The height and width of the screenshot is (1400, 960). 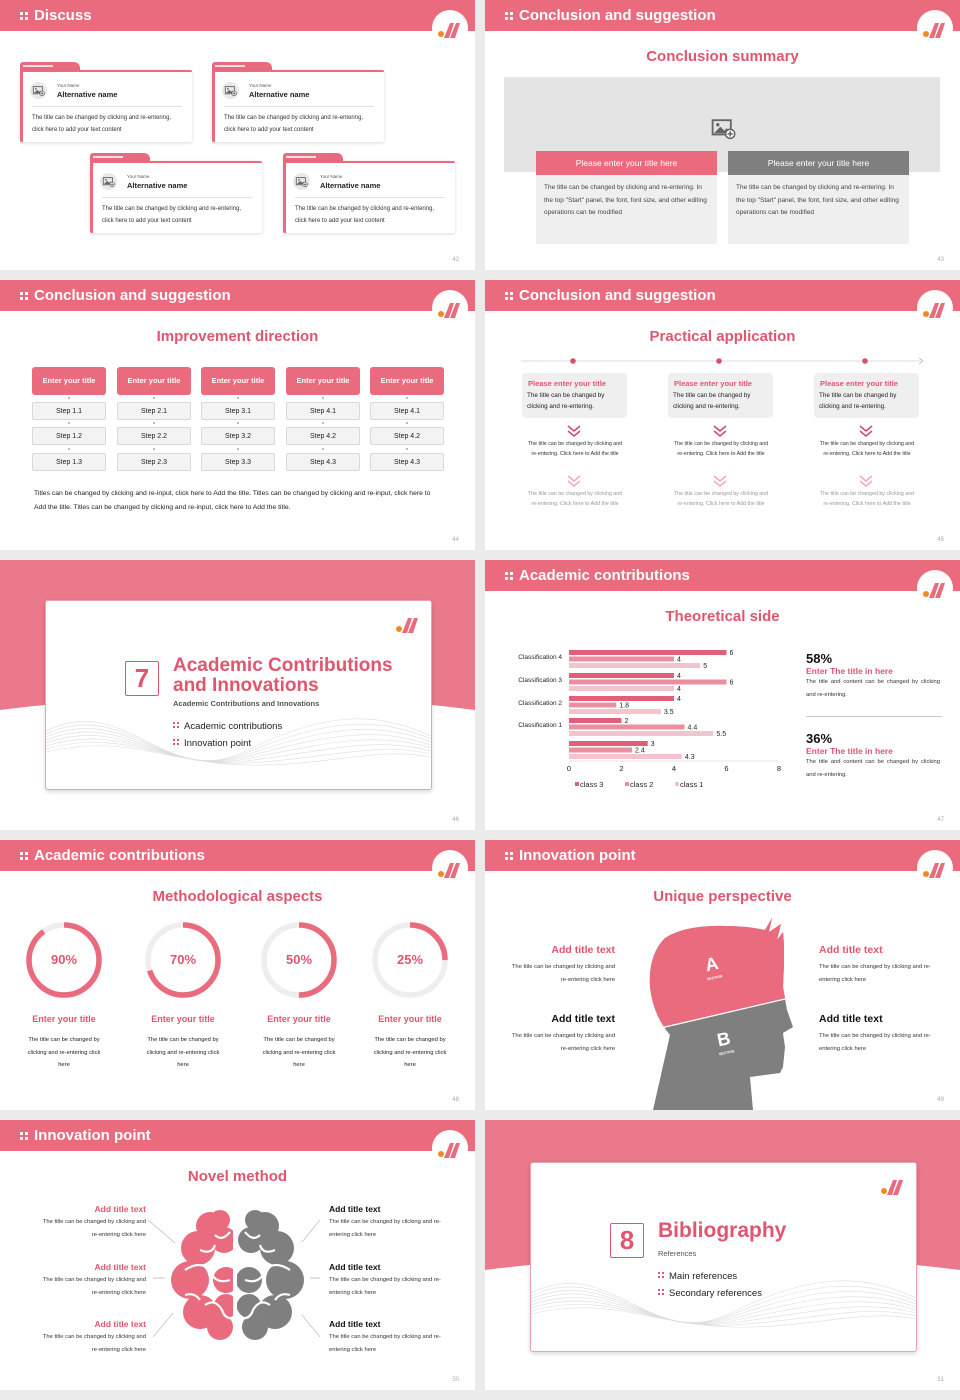 I want to click on step-title: Please enter your title, so click(x=859, y=383).